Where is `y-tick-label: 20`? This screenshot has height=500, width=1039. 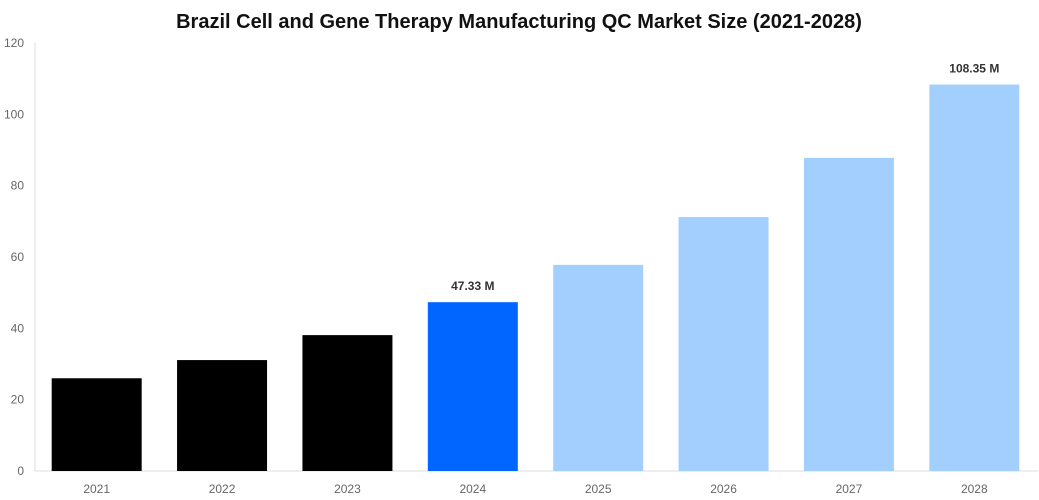
y-tick-label: 20 is located at coordinates (18, 400).